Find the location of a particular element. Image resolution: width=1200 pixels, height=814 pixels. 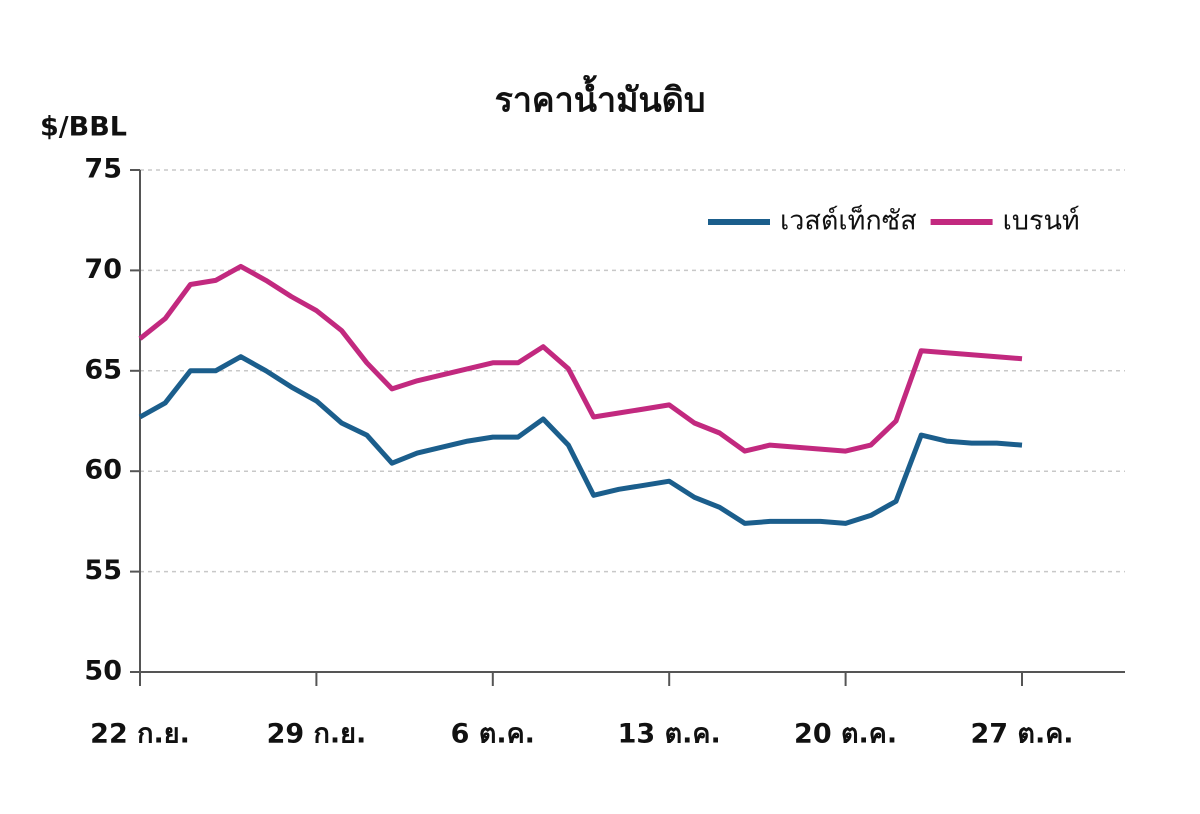

x-tick-label: 13 ต.ค. is located at coordinates (669, 734).